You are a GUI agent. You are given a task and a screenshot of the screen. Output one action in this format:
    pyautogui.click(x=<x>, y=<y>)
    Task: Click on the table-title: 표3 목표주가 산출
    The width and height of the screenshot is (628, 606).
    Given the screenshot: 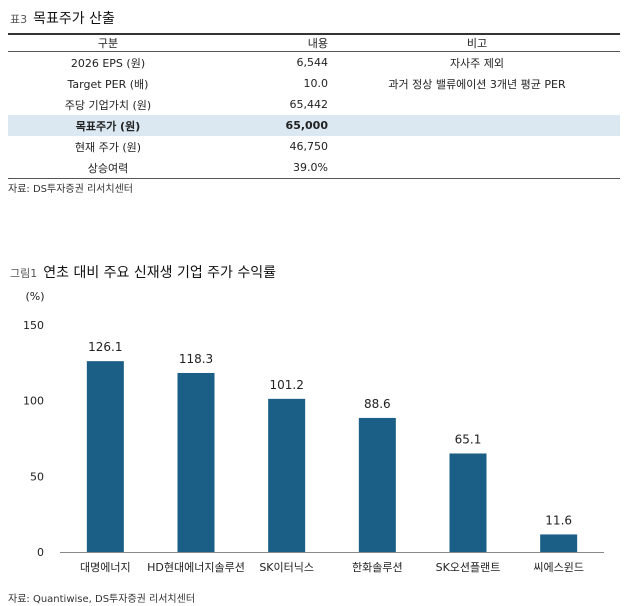 What is the action you would take?
    pyautogui.click(x=62, y=18)
    